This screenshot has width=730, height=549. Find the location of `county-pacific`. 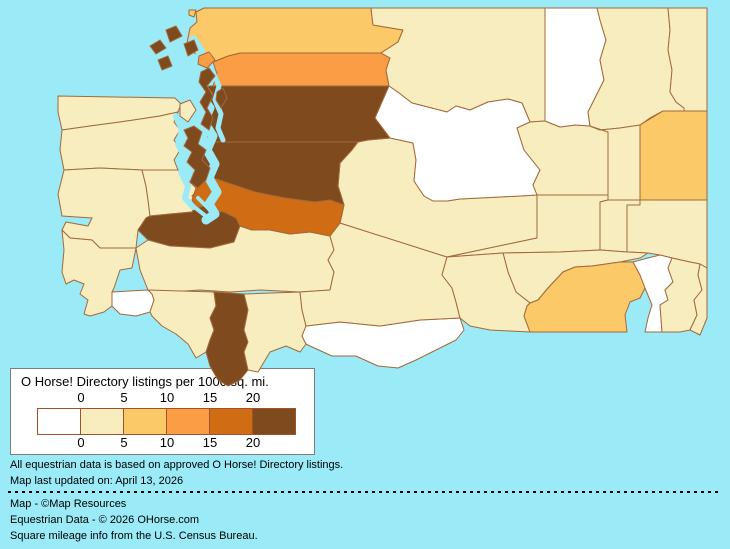

county-pacific is located at coordinates (99, 273).